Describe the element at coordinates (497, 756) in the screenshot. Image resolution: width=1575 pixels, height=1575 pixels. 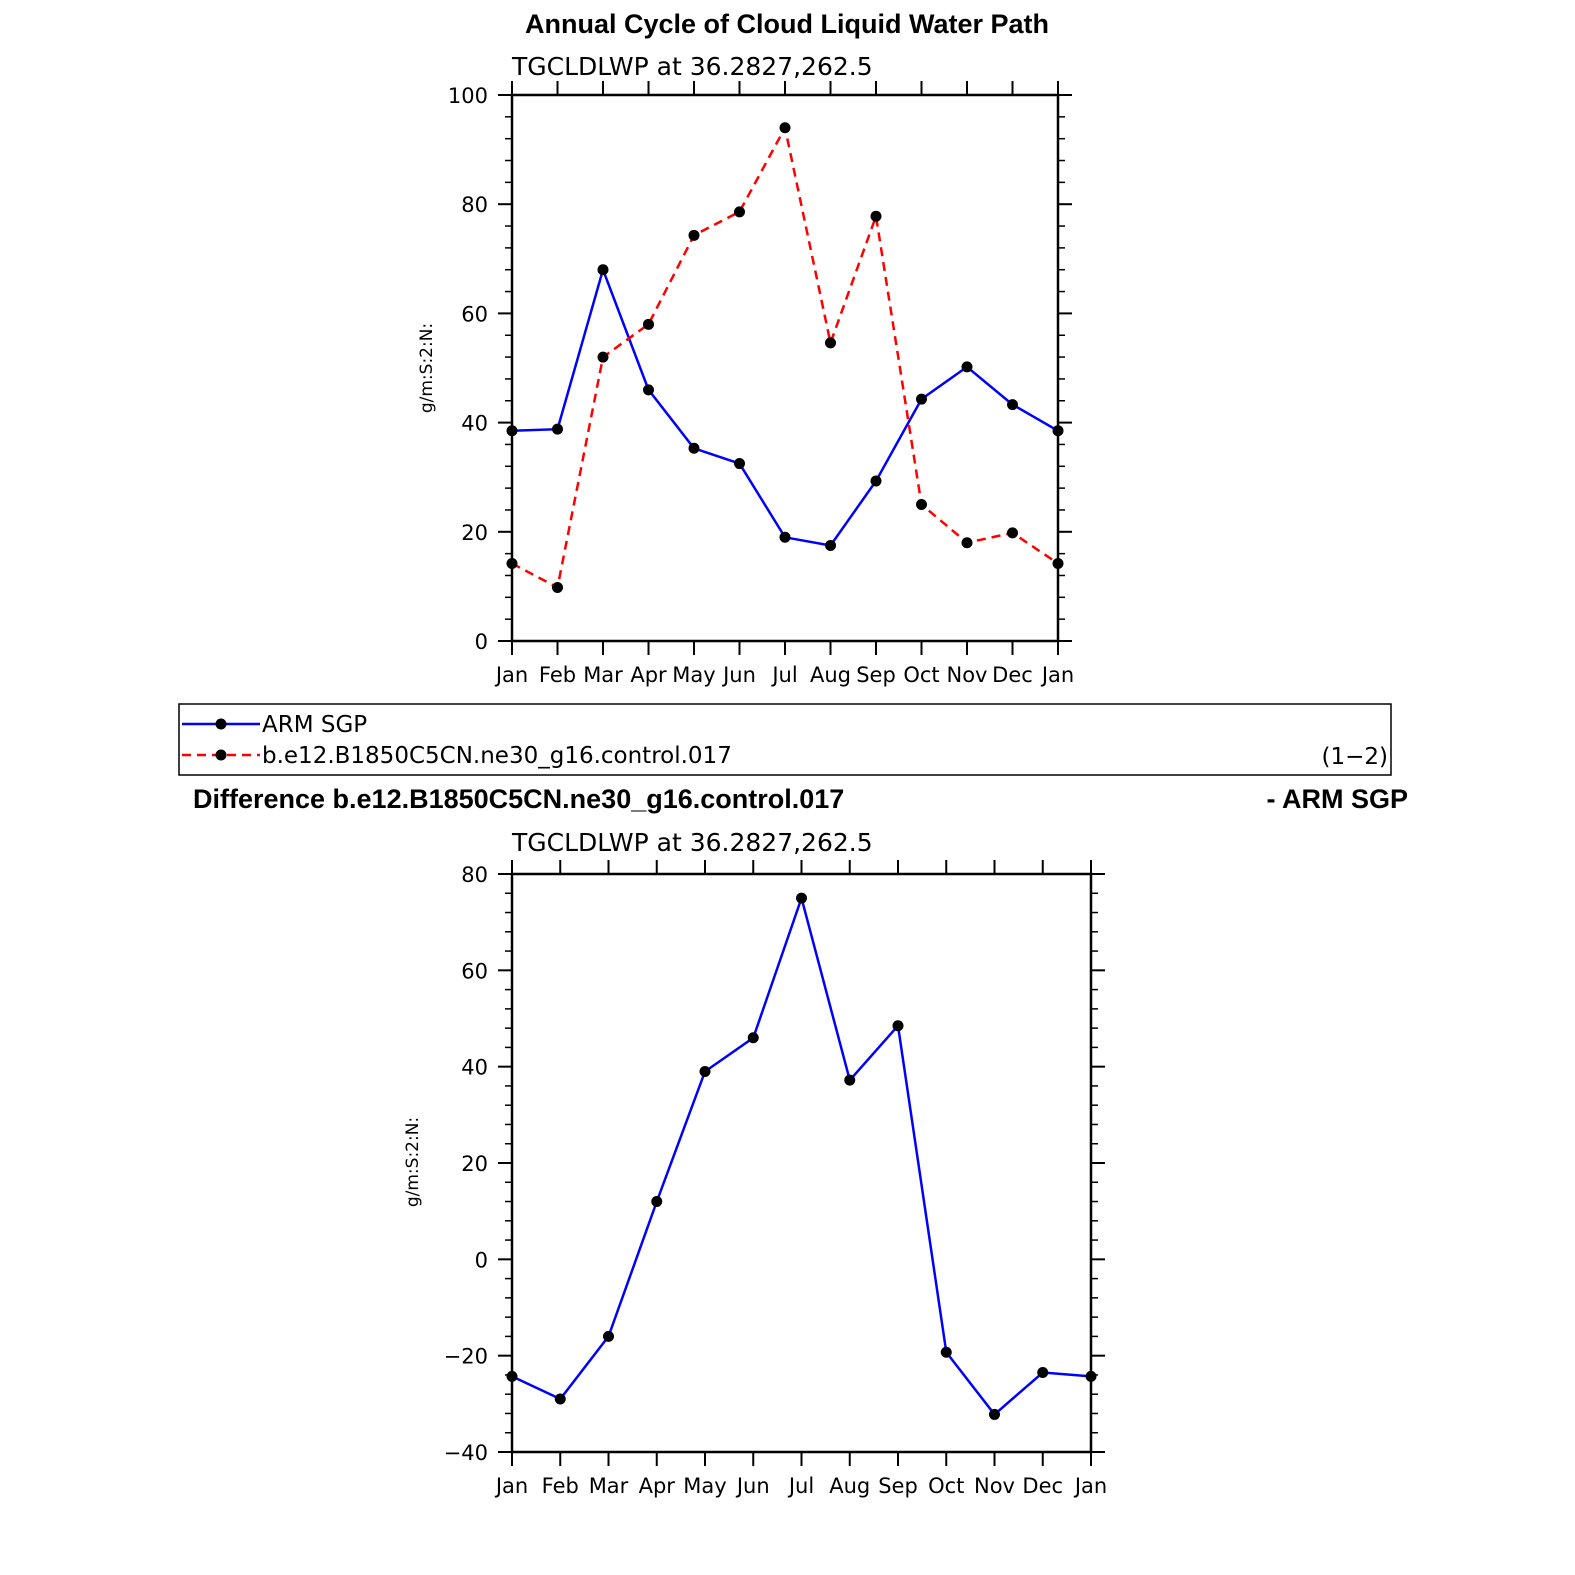
I see `legend-label-1: b.e12.B1850C5CN.ne30_g16.control.017` at that location.